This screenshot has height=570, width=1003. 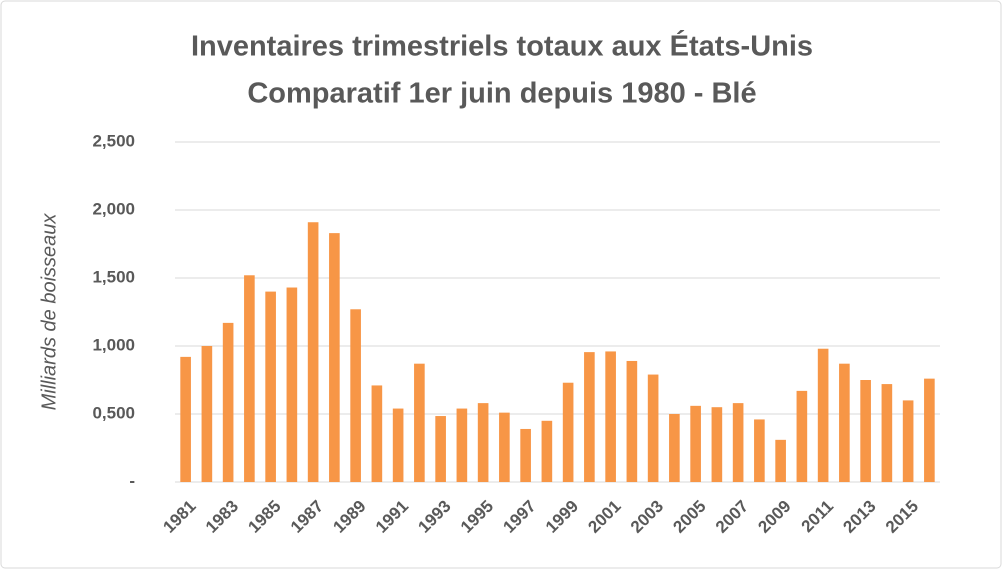 I want to click on y-axis-title: Milliards de boisseaux, so click(x=49, y=312).